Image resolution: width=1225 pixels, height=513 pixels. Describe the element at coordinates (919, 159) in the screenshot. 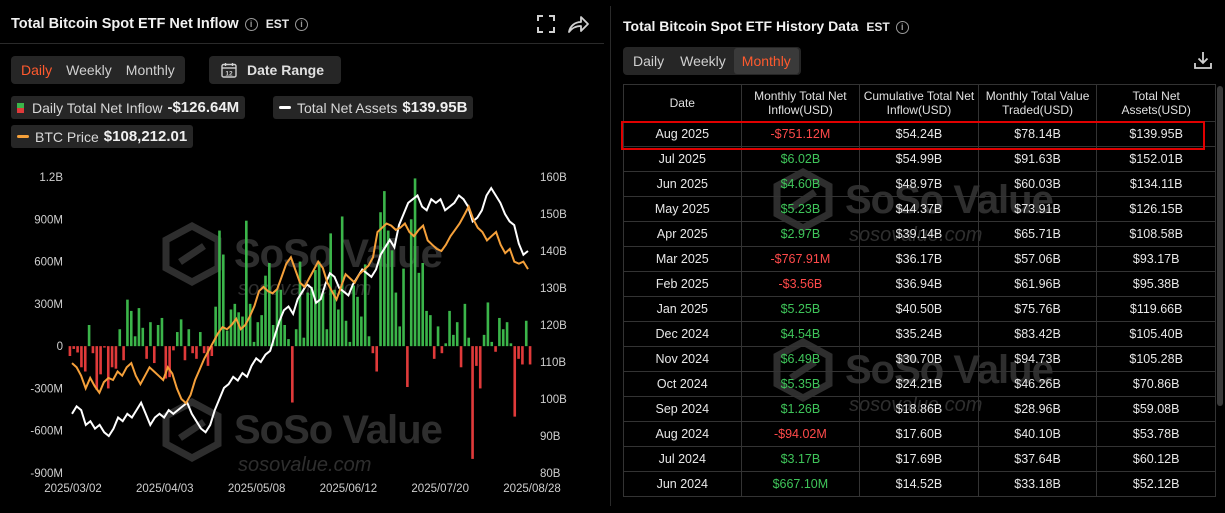

I see `table-row: Jul 2025 $6.02B $54.99B $91.63B $152.01B` at that location.